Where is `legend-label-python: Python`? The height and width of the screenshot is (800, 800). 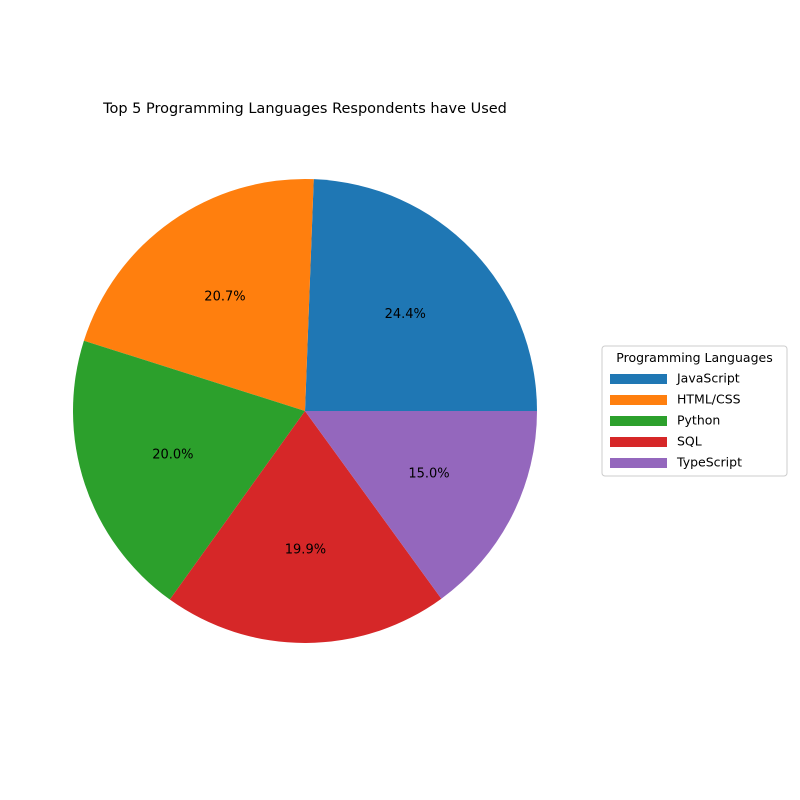
legend-label-python: Python is located at coordinates (698, 420).